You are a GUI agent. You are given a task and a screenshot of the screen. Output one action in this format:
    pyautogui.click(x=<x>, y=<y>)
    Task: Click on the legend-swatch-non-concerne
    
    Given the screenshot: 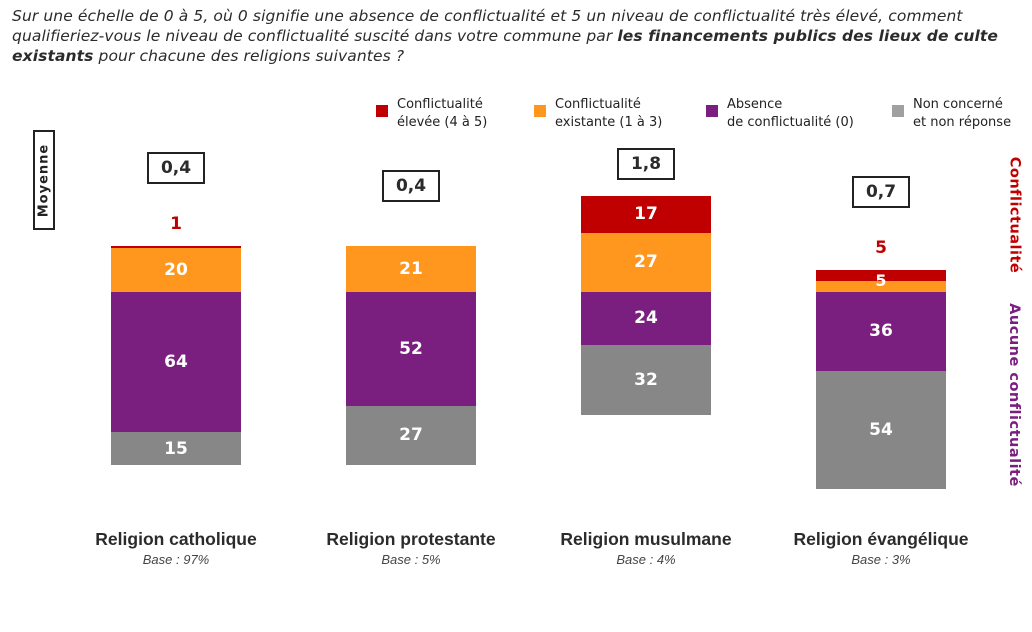 What is the action you would take?
    pyautogui.click(x=898, y=111)
    